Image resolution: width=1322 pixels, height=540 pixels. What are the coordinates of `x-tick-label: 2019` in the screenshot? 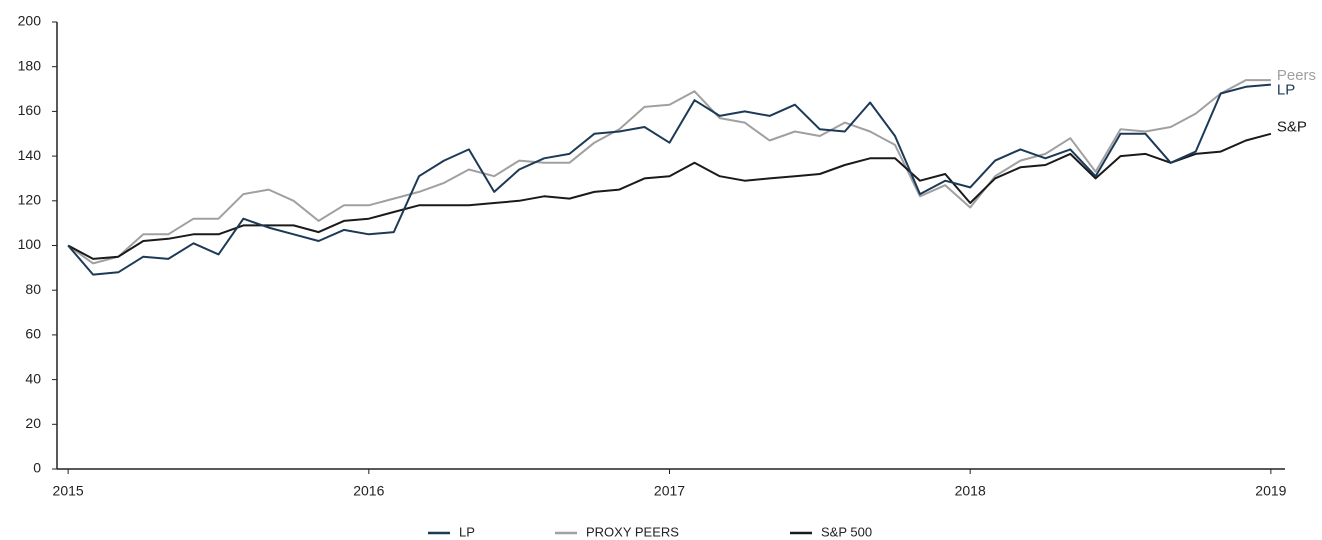 It's located at (1270, 491).